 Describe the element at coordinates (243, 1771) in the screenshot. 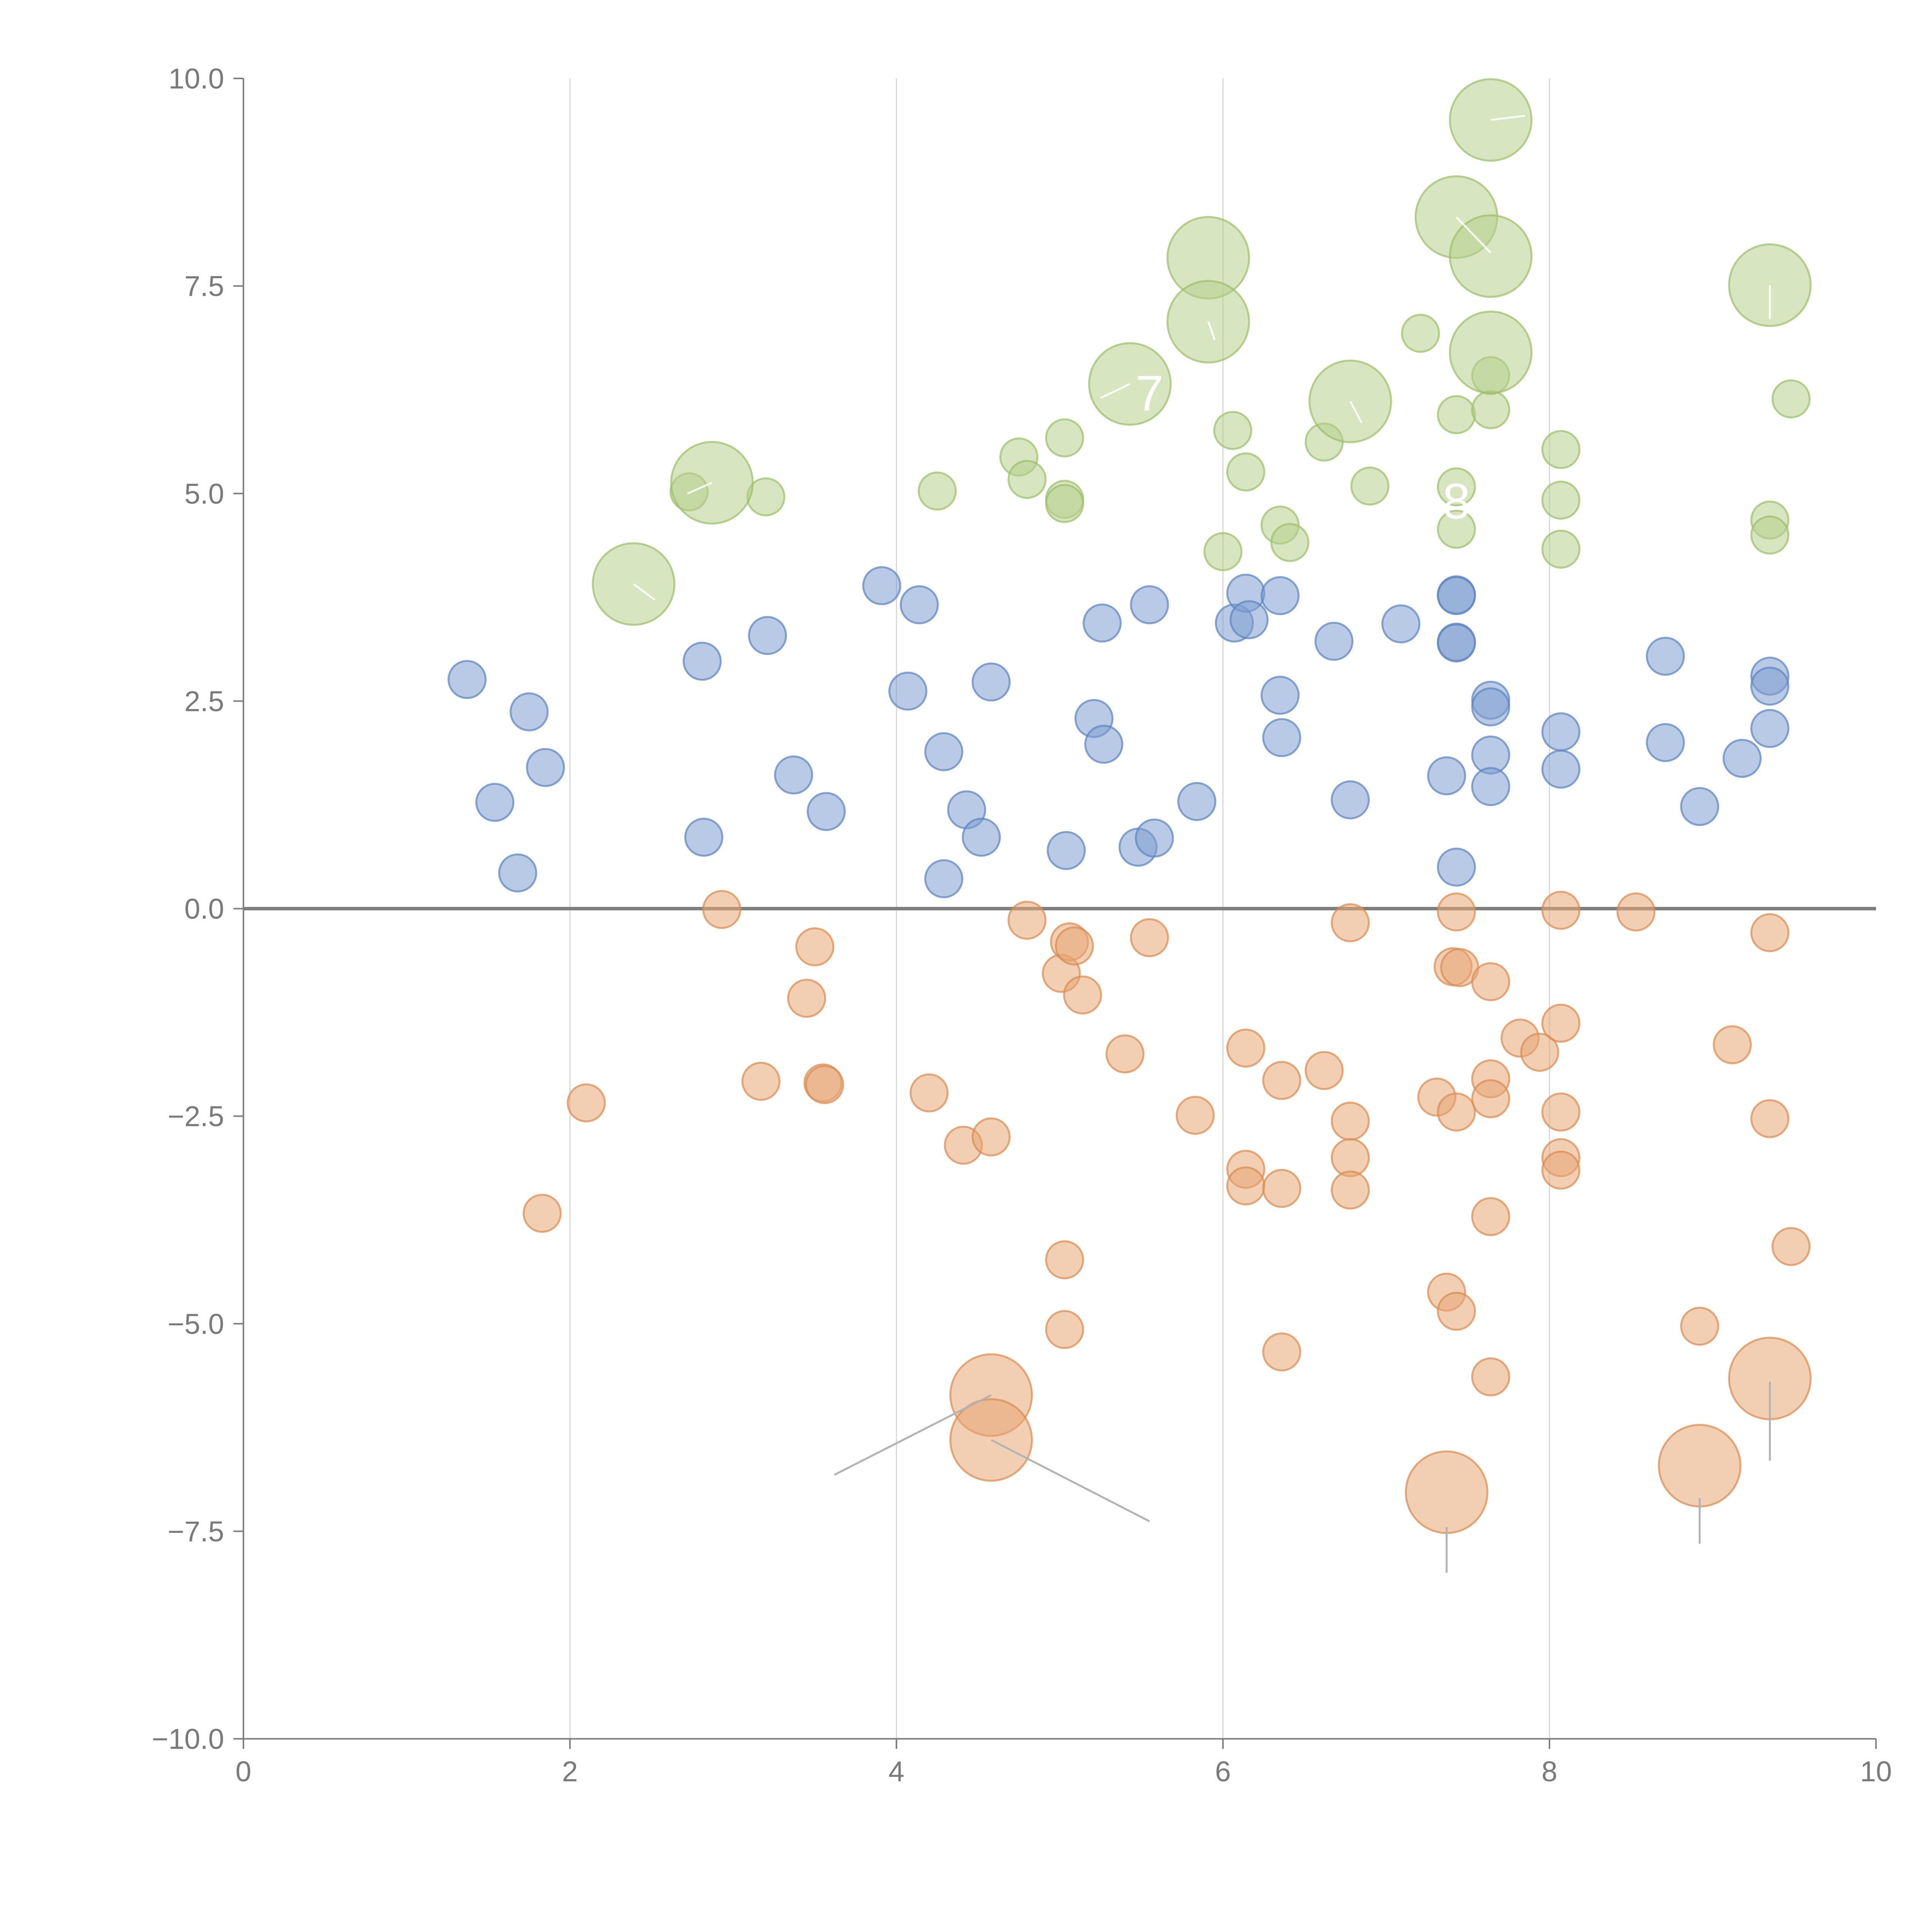

I see `x-tick-label: 0` at that location.